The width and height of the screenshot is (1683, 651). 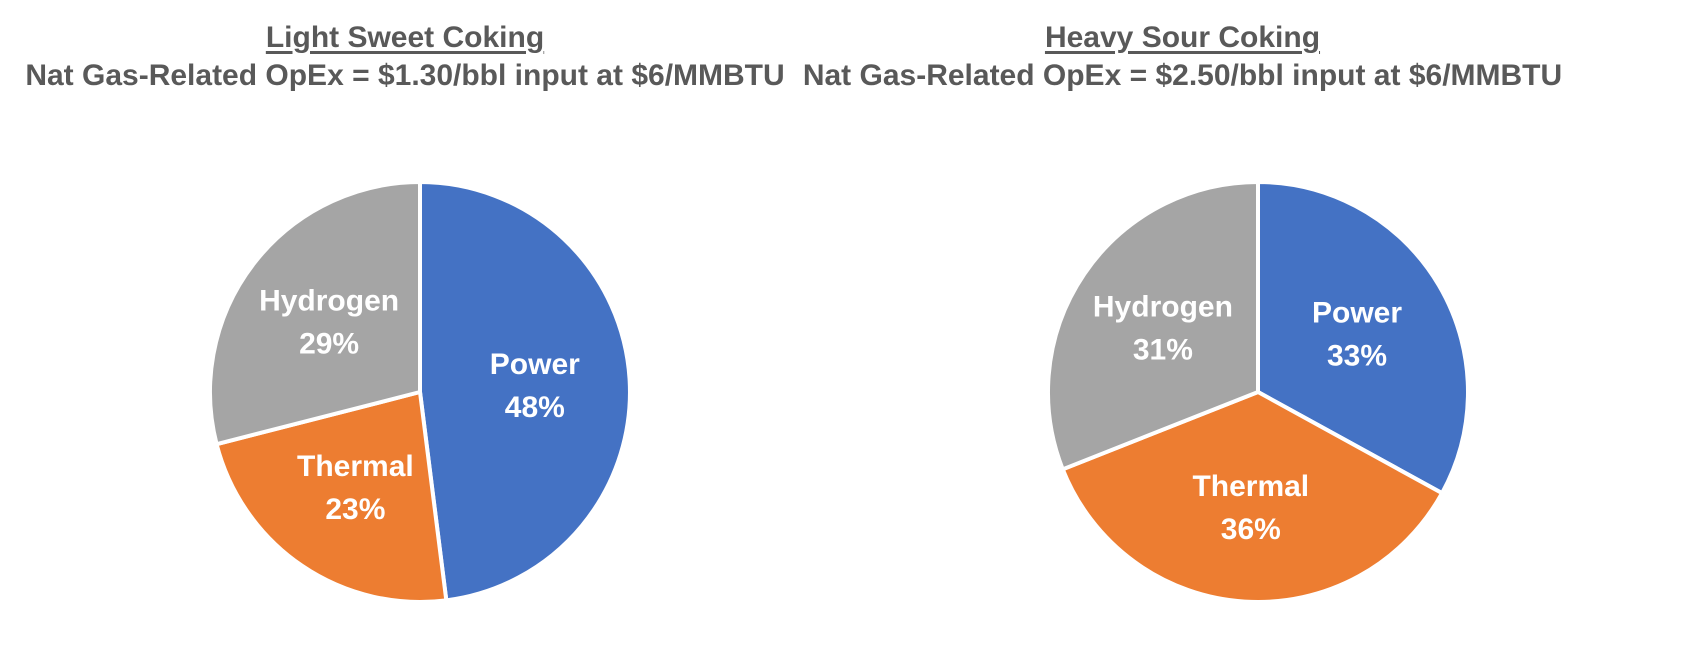 I want to click on left-chart-title: Light Sweet Coking, so click(x=405, y=37).